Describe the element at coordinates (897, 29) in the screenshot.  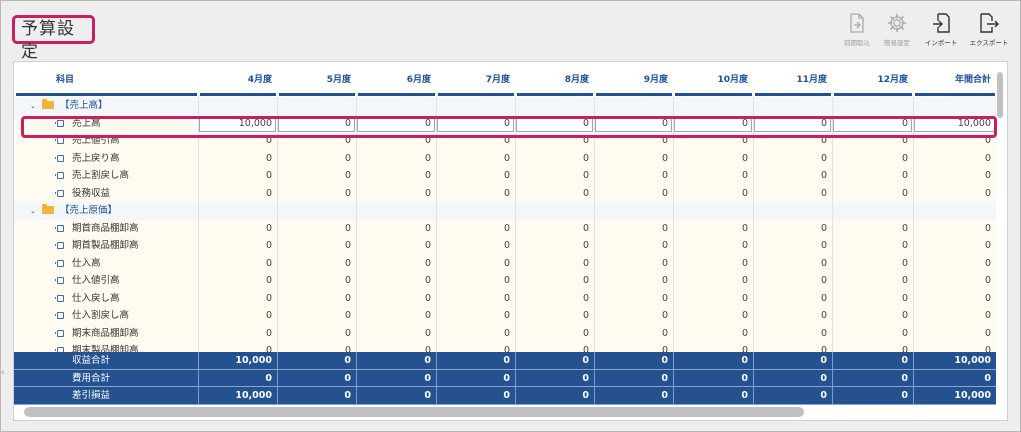
I see `simple-settings-button: 簡易設定` at that location.